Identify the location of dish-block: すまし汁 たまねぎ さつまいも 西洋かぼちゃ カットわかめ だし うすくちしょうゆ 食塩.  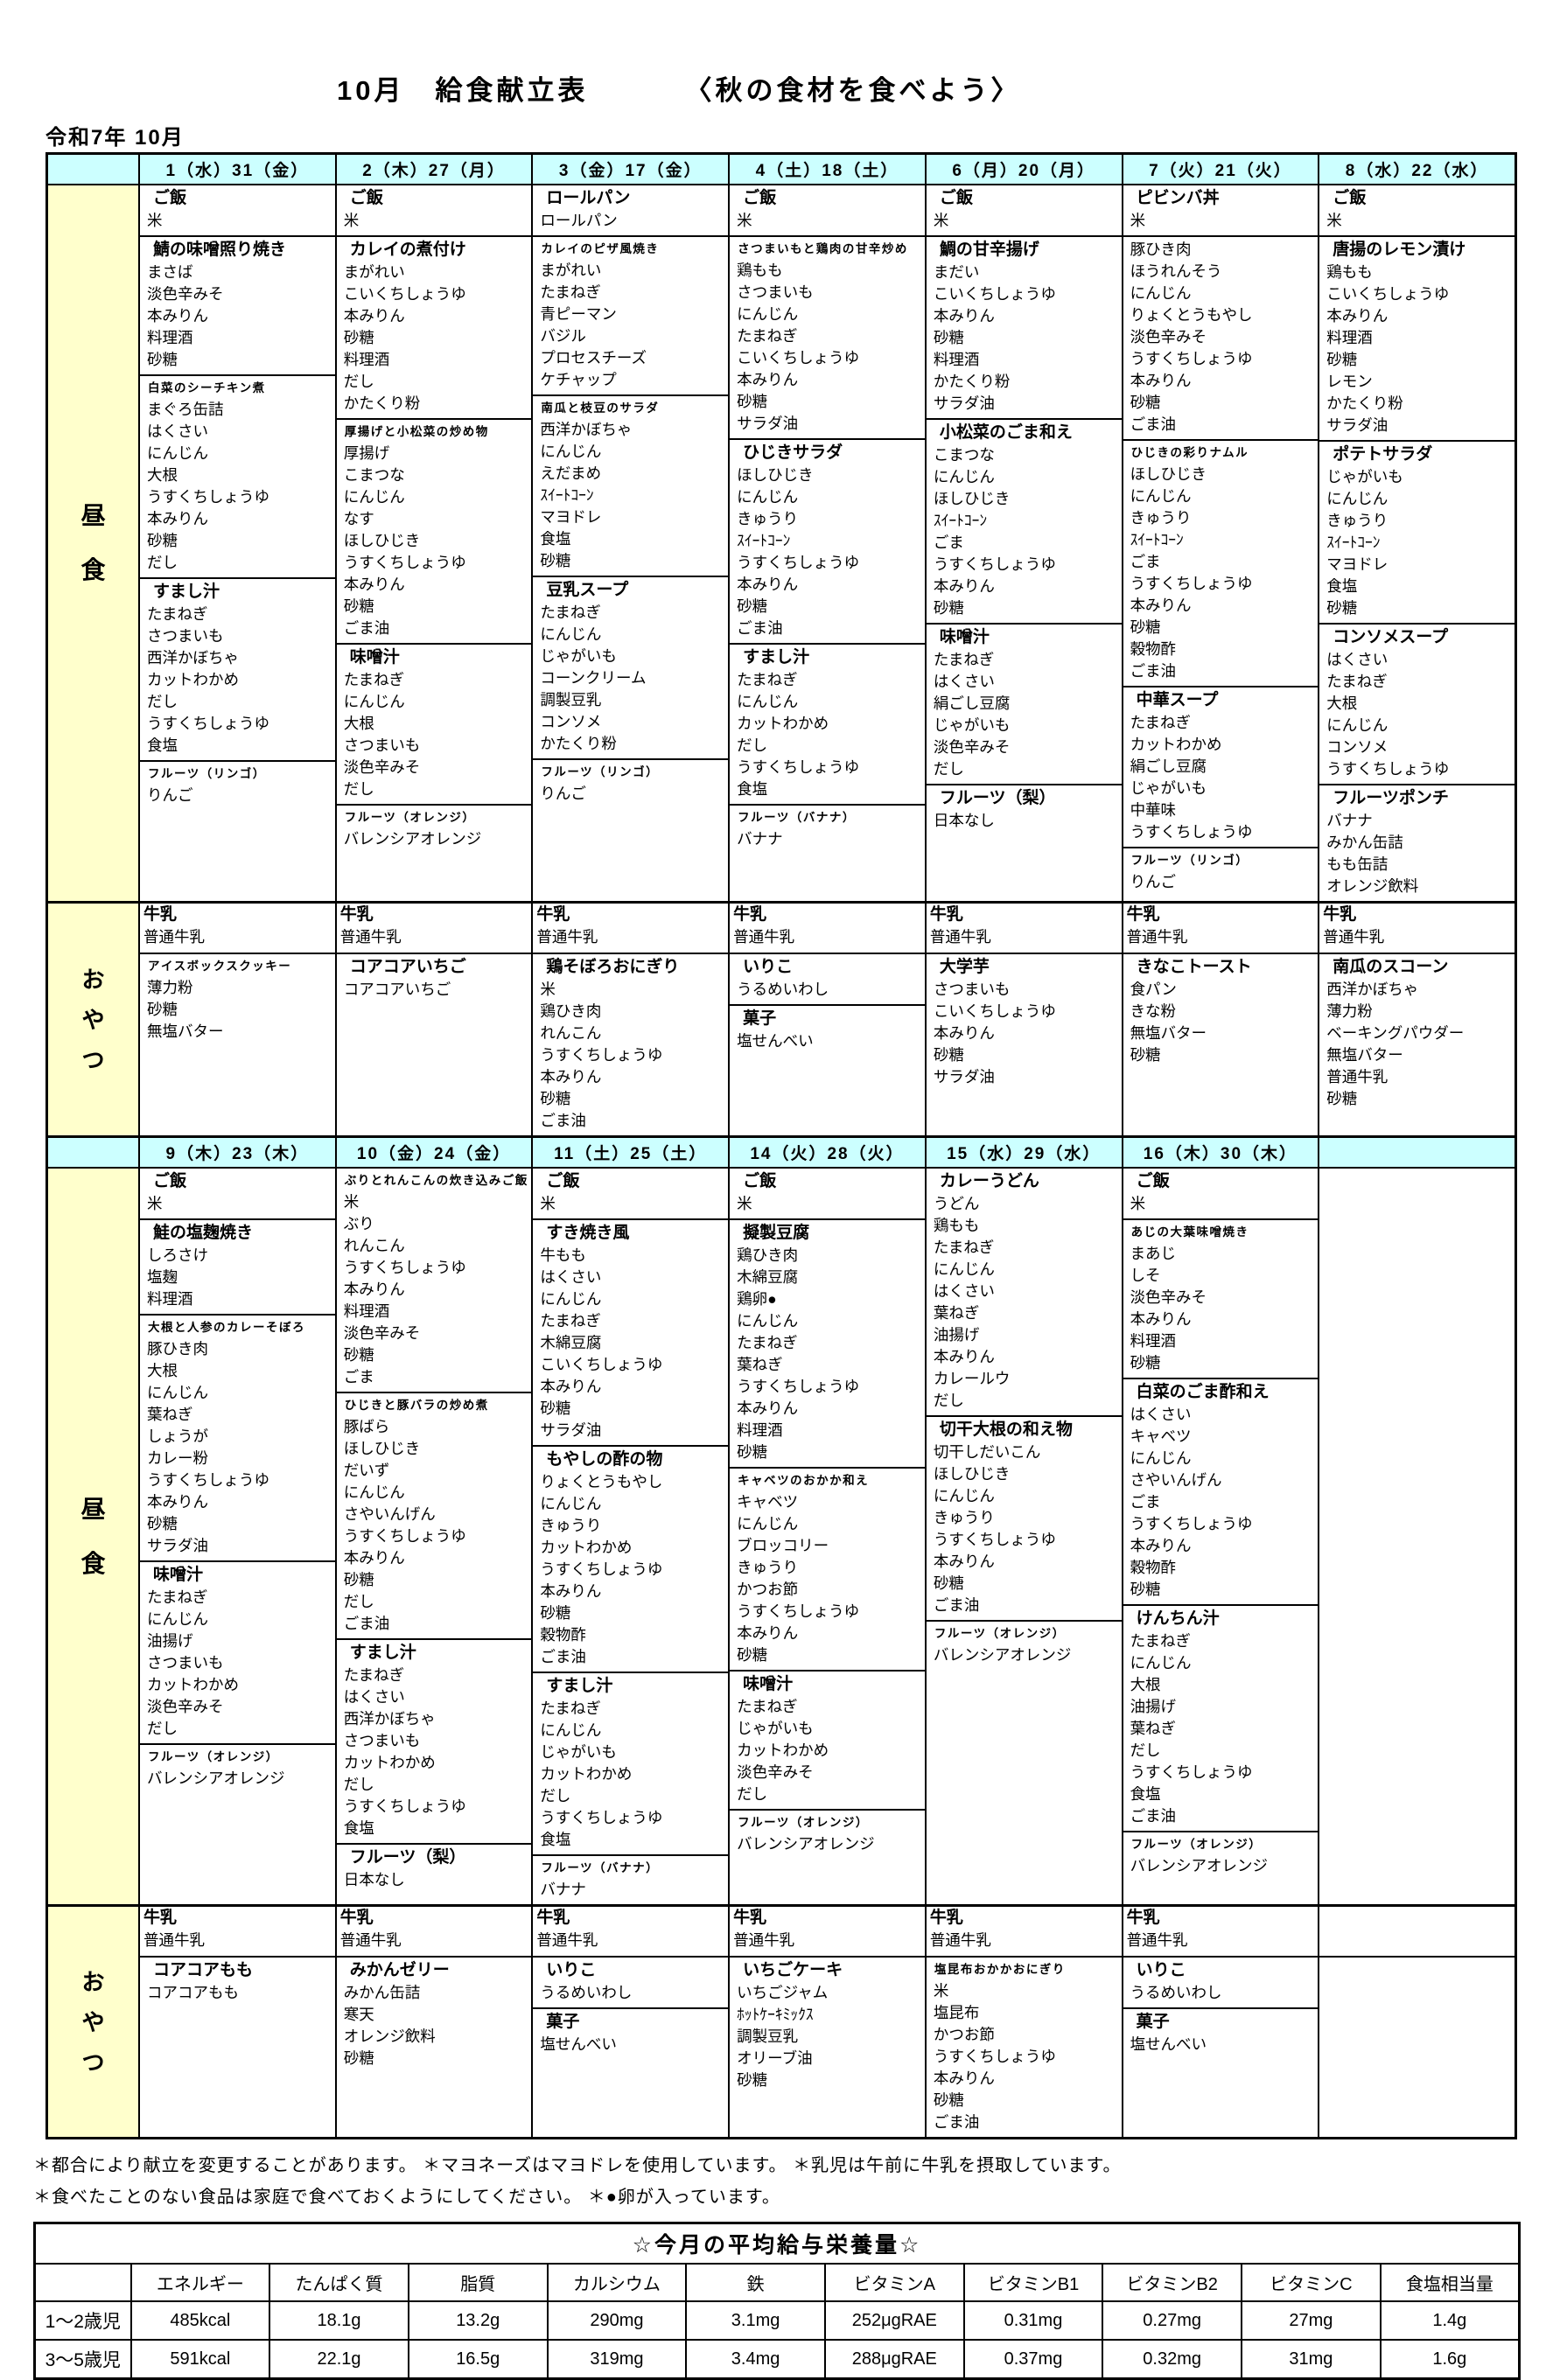
(237, 668).